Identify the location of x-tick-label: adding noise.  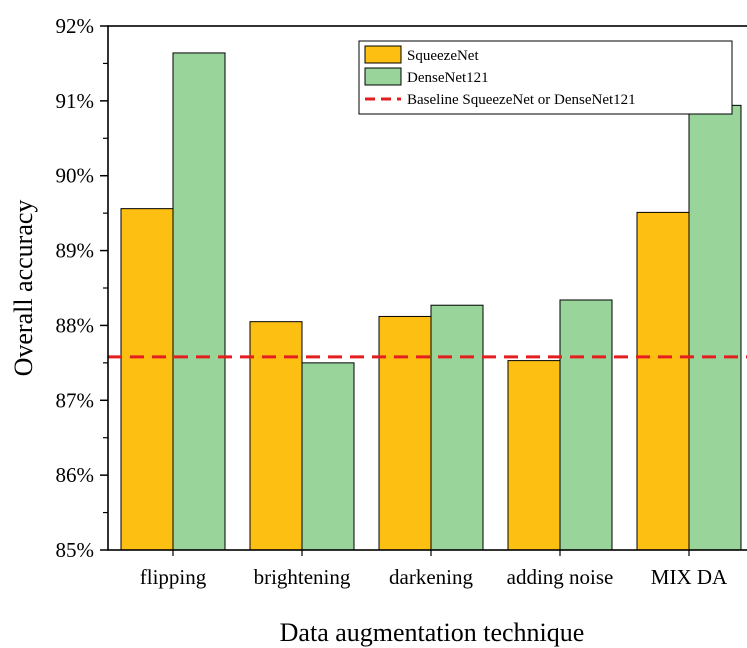
(560, 577).